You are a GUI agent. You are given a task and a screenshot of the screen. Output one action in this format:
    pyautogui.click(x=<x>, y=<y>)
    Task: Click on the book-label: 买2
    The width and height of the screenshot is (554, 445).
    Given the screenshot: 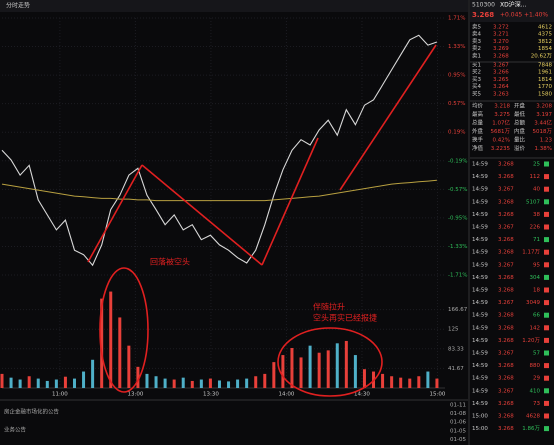 What is the action you would take?
    pyautogui.click(x=476, y=72)
    